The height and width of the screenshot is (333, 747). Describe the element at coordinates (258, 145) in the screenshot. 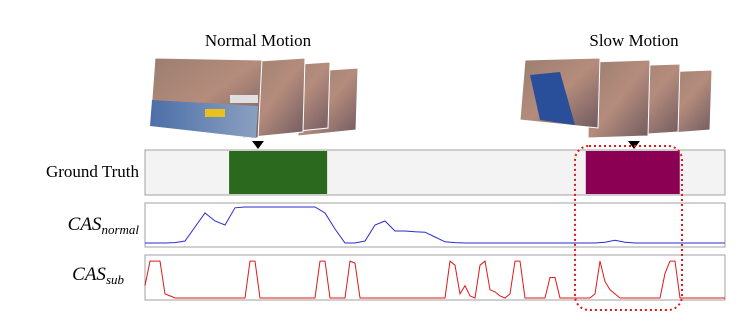

I see `marker` at that location.